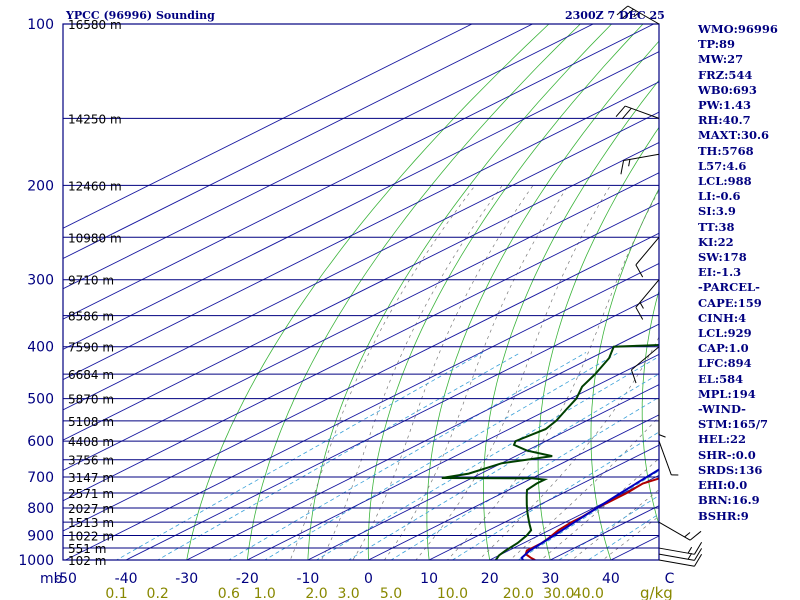  What do you see at coordinates (247, 579) in the screenshot?
I see `temperature-tick-label: -20` at bounding box center [247, 579].